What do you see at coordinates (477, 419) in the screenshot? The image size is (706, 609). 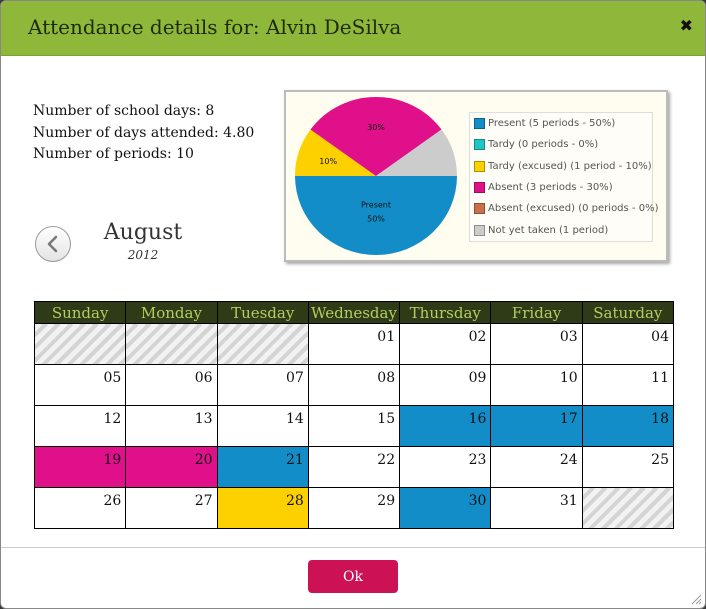 I see `day-number: 16` at bounding box center [477, 419].